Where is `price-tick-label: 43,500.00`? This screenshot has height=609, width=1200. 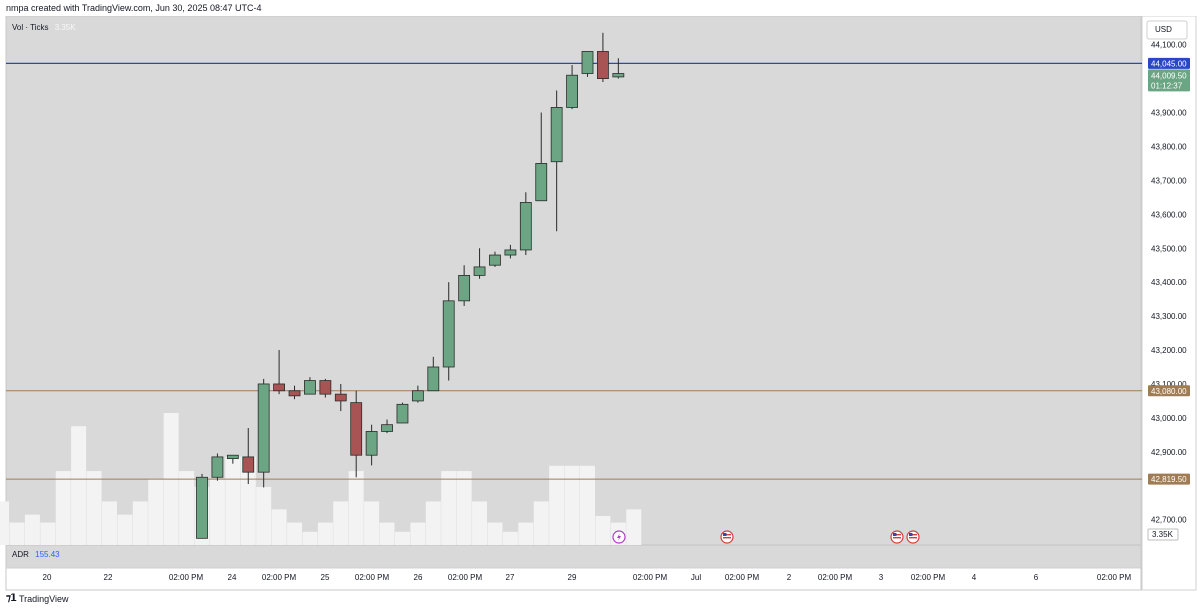 price-tick-label: 43,500.00 is located at coordinates (1169, 248).